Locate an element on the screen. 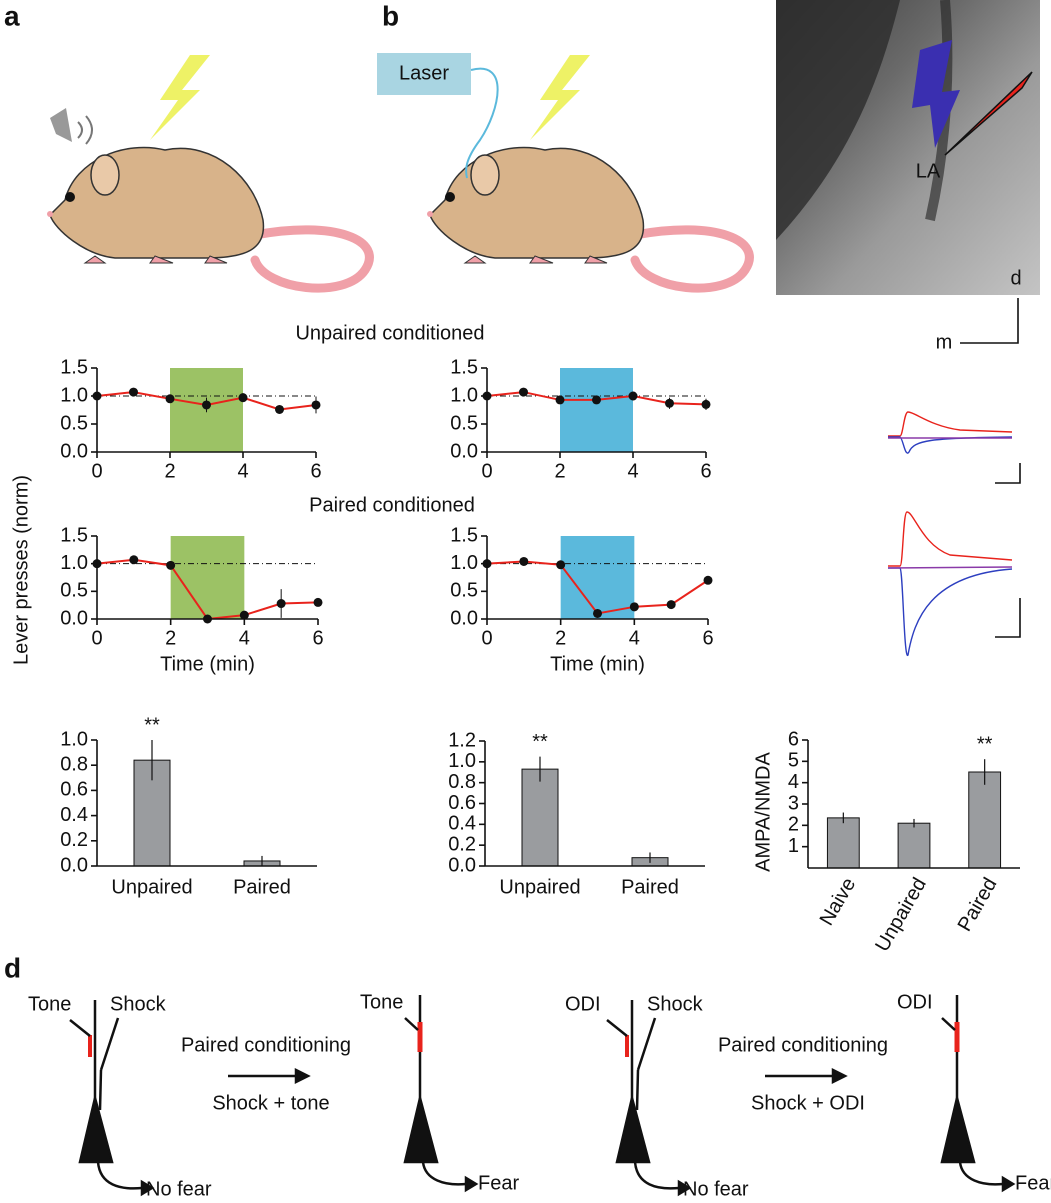  brain-slice: LA d m is located at coordinates (908, 176).